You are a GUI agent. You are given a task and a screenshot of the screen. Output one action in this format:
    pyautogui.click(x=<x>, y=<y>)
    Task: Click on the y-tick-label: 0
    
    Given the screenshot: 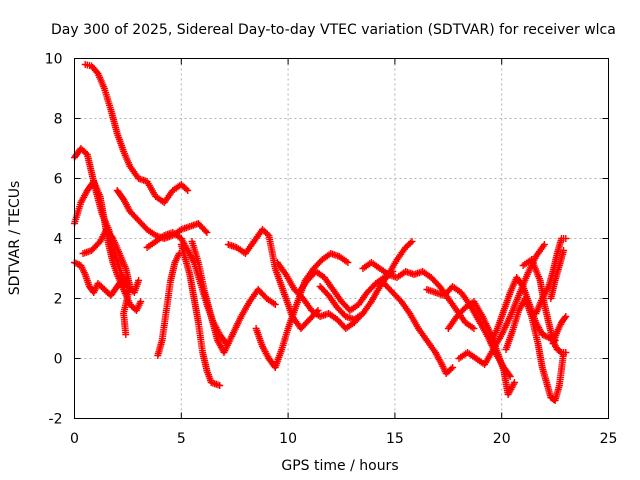 What is the action you would take?
    pyautogui.click(x=58, y=360)
    